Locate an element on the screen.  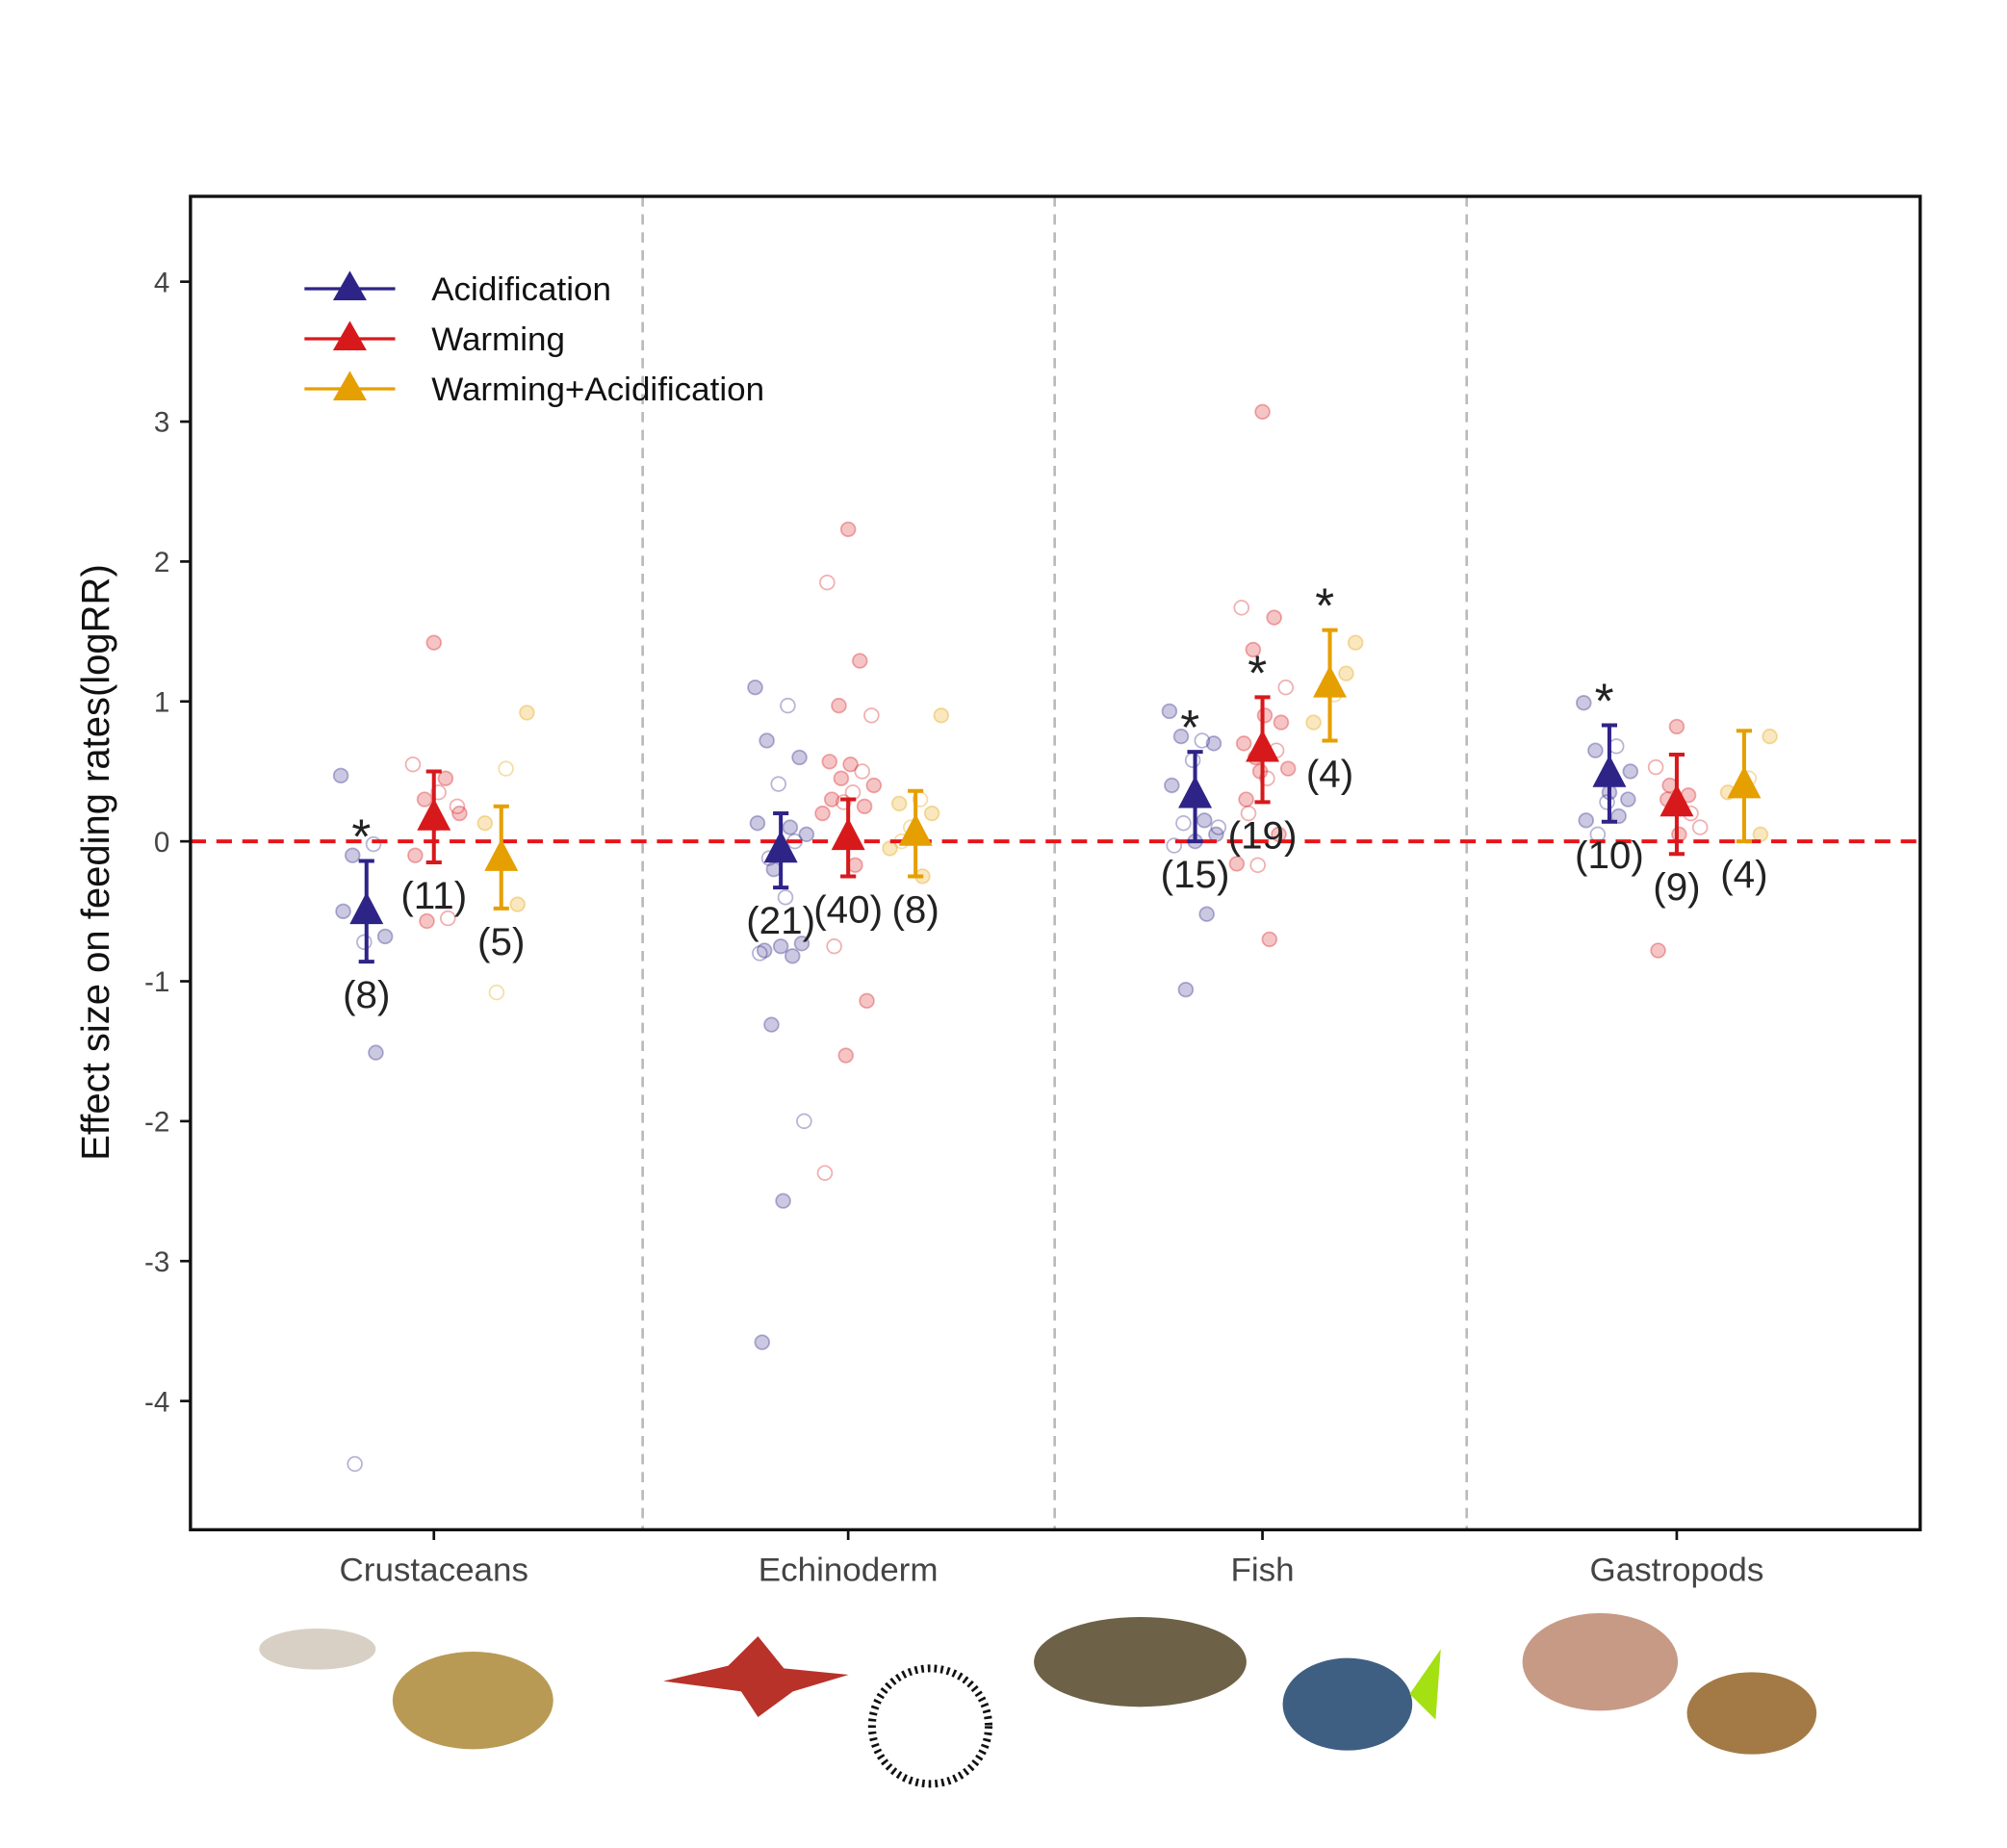
grouper-icon is located at coordinates (1140, 1662).